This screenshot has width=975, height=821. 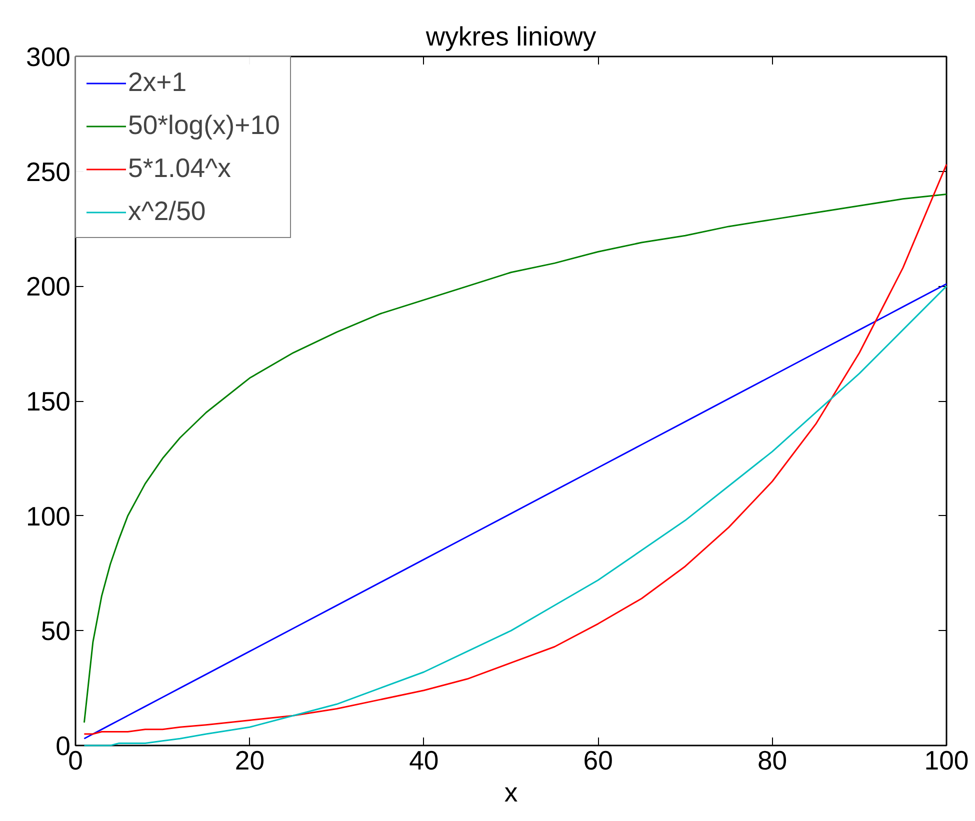 What do you see at coordinates (48, 287) in the screenshot?
I see `y-tick-label: 200` at bounding box center [48, 287].